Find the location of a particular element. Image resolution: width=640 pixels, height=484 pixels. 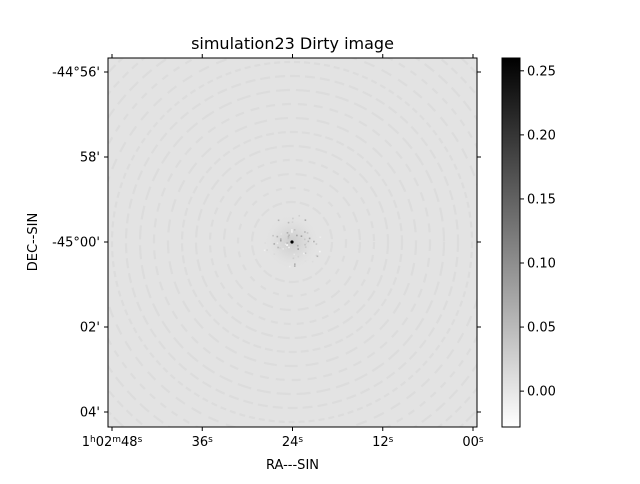

y-tick-label: -44°56' is located at coordinates (76, 73).